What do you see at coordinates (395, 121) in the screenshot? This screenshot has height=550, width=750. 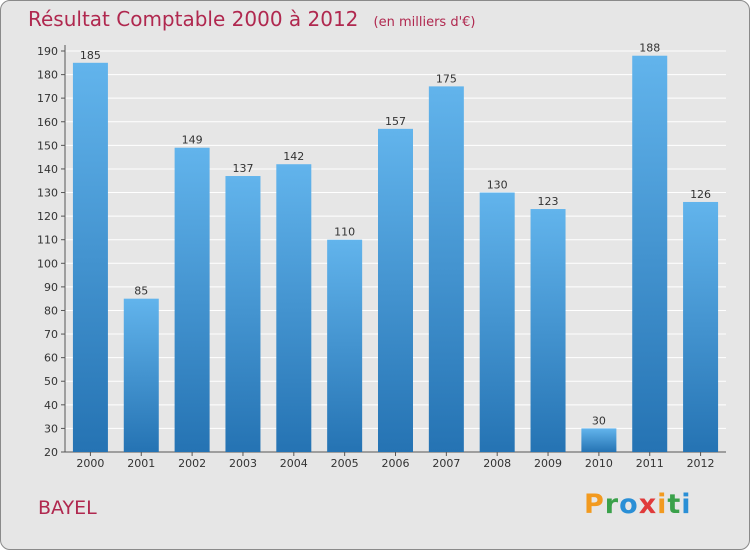 I see `bar-value-label: 157` at bounding box center [395, 121].